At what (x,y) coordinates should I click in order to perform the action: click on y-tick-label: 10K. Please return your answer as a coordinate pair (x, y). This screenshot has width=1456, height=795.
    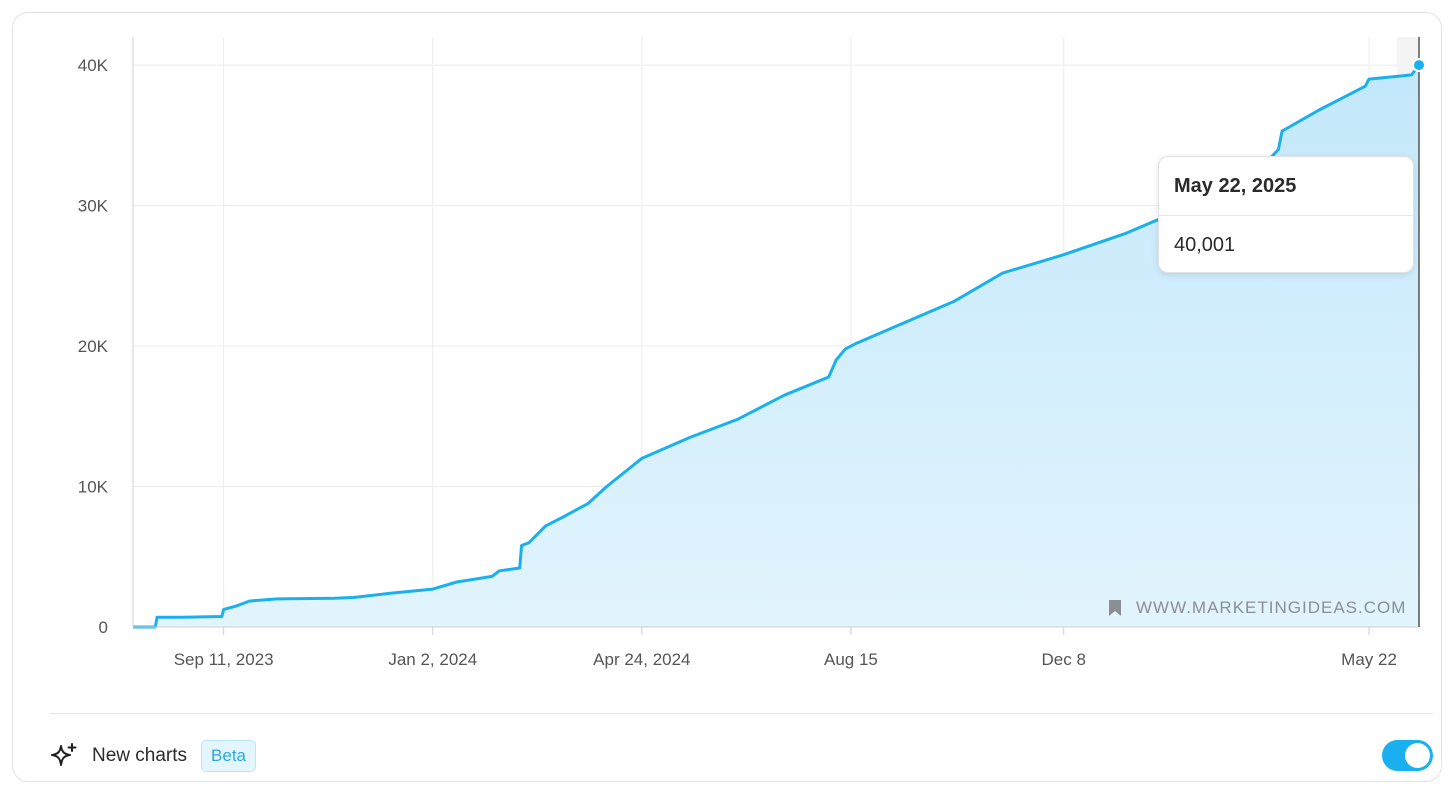
    Looking at the image, I should click on (93, 487).